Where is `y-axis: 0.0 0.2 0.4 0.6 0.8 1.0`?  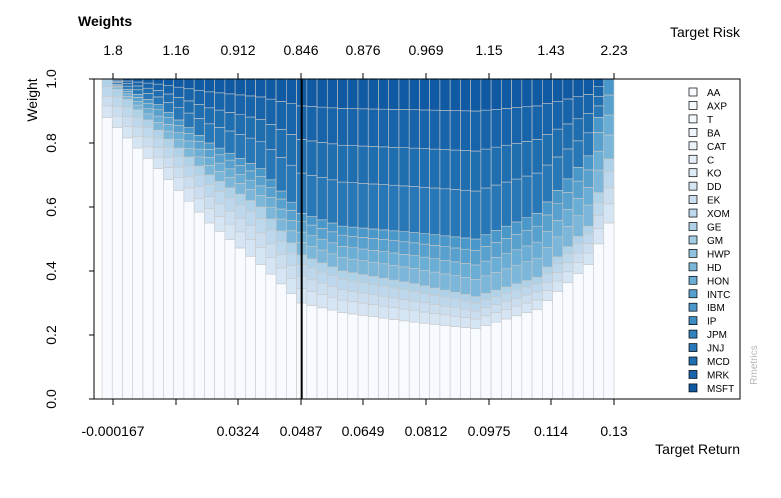
y-axis: 0.0 0.2 0.4 0.6 0.8 1.0 is located at coordinates (68, 239).